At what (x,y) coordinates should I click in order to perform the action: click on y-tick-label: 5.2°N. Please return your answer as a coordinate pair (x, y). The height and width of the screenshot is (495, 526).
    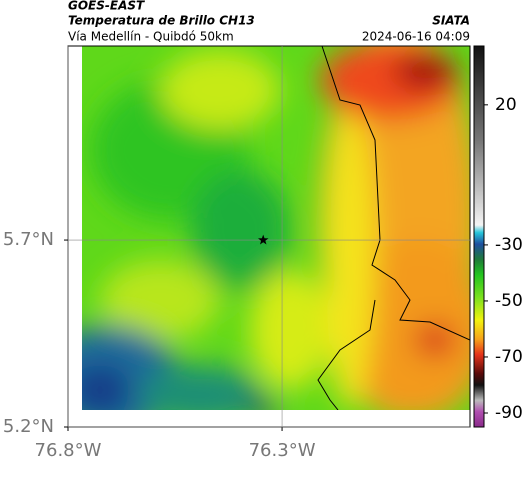
    Looking at the image, I should click on (28, 426).